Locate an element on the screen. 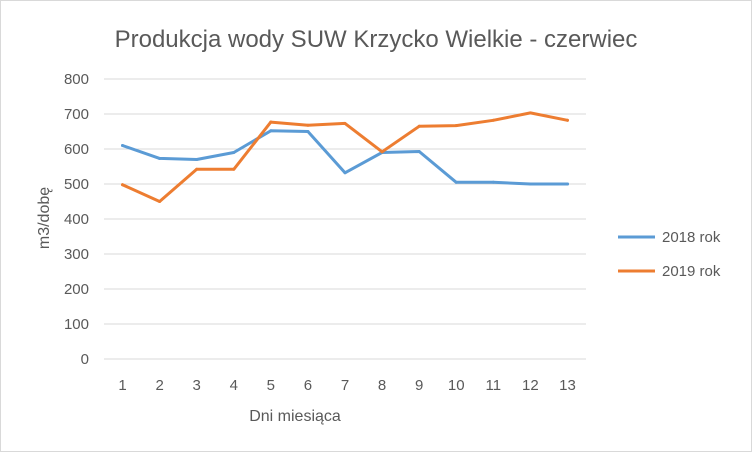 Image resolution: width=752 pixels, height=452 pixels. legend: 2018 rok 2019 rok is located at coordinates (669, 254).